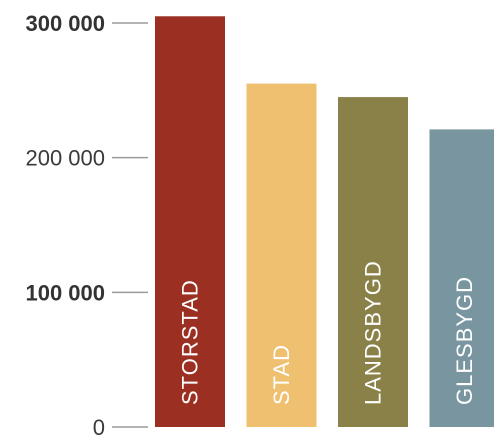 The image size is (494, 438). What do you see at coordinates (281, 374) in the screenshot?
I see `bar-label-stad: STAD` at bounding box center [281, 374].